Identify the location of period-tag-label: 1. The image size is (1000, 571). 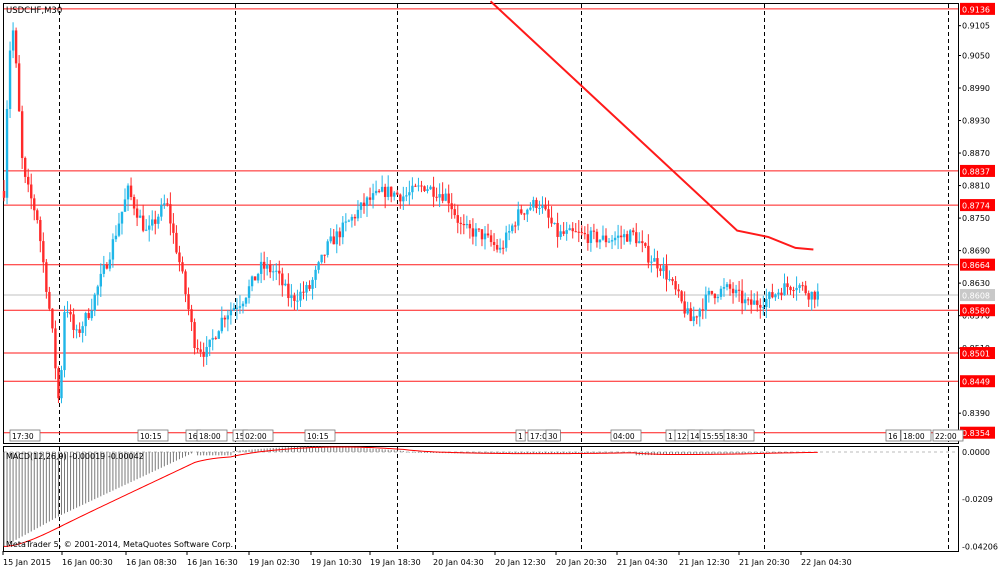
(520, 436).